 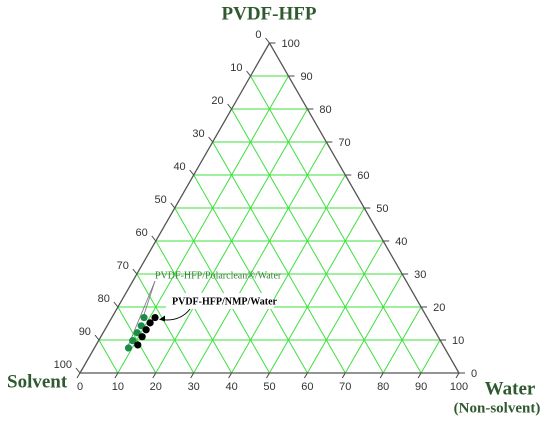 I want to click on bottom-tick-label: 70, so click(x=345, y=387).